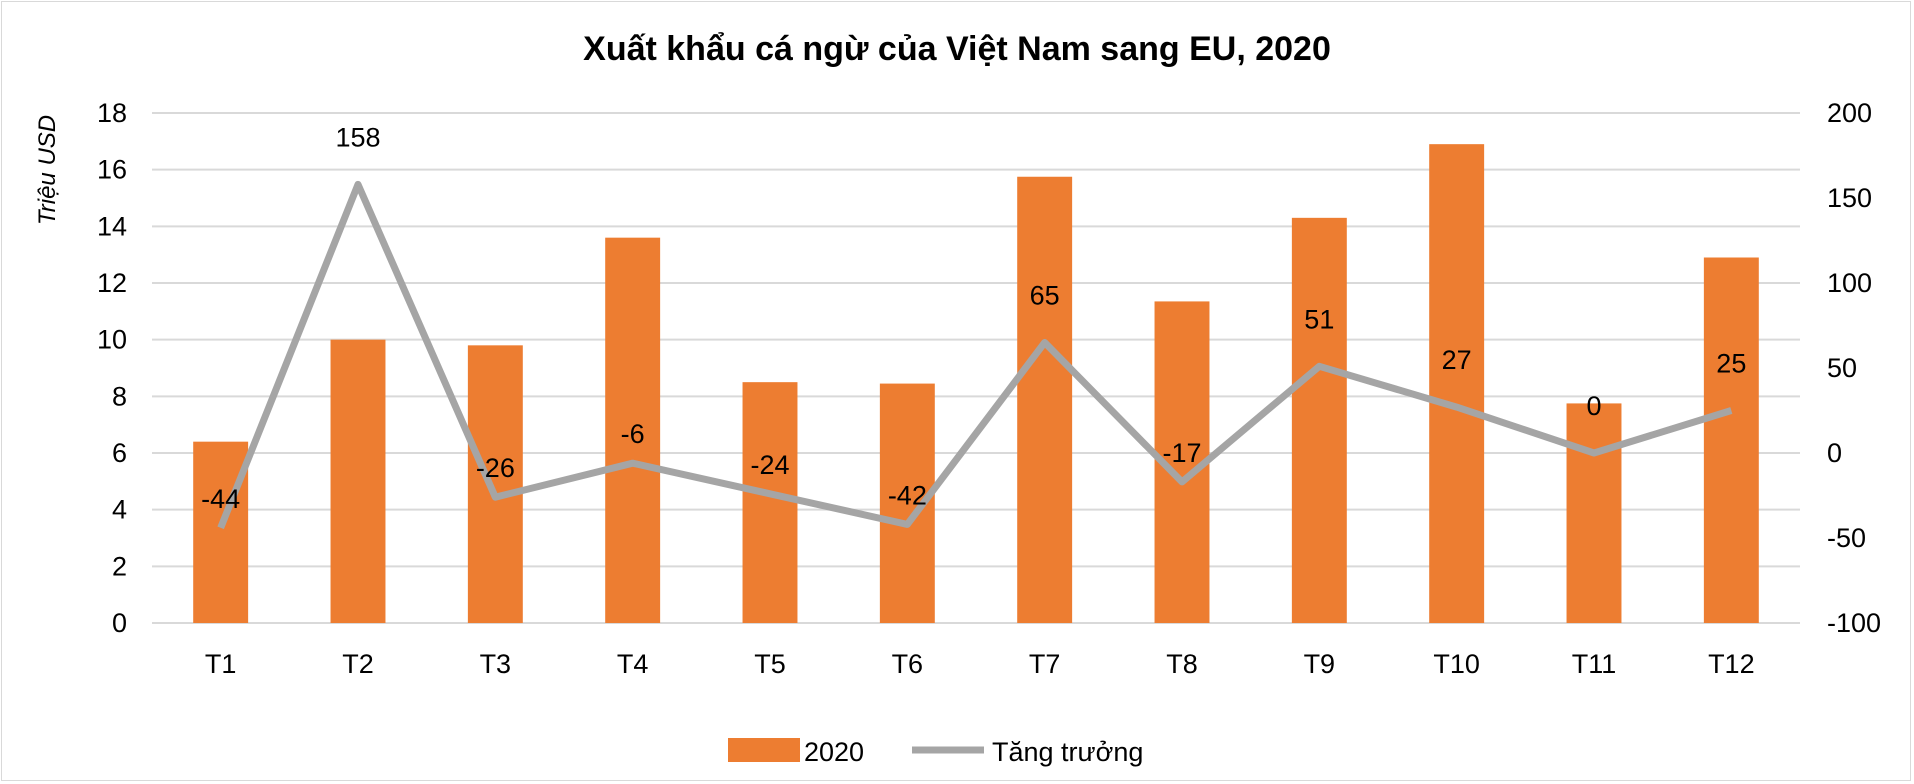 This screenshot has width=1914, height=784. What do you see at coordinates (1849, 198) in the screenshot?
I see `y2-tick-label: 150` at bounding box center [1849, 198].